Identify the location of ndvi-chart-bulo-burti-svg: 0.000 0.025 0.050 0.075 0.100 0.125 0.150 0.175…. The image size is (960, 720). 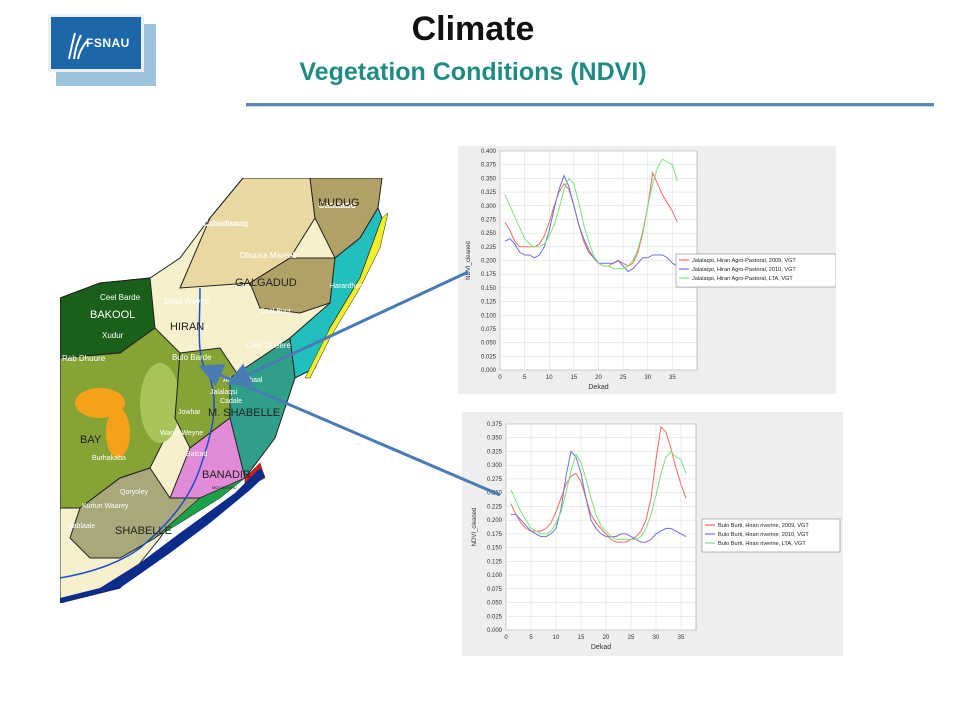
(656, 536).